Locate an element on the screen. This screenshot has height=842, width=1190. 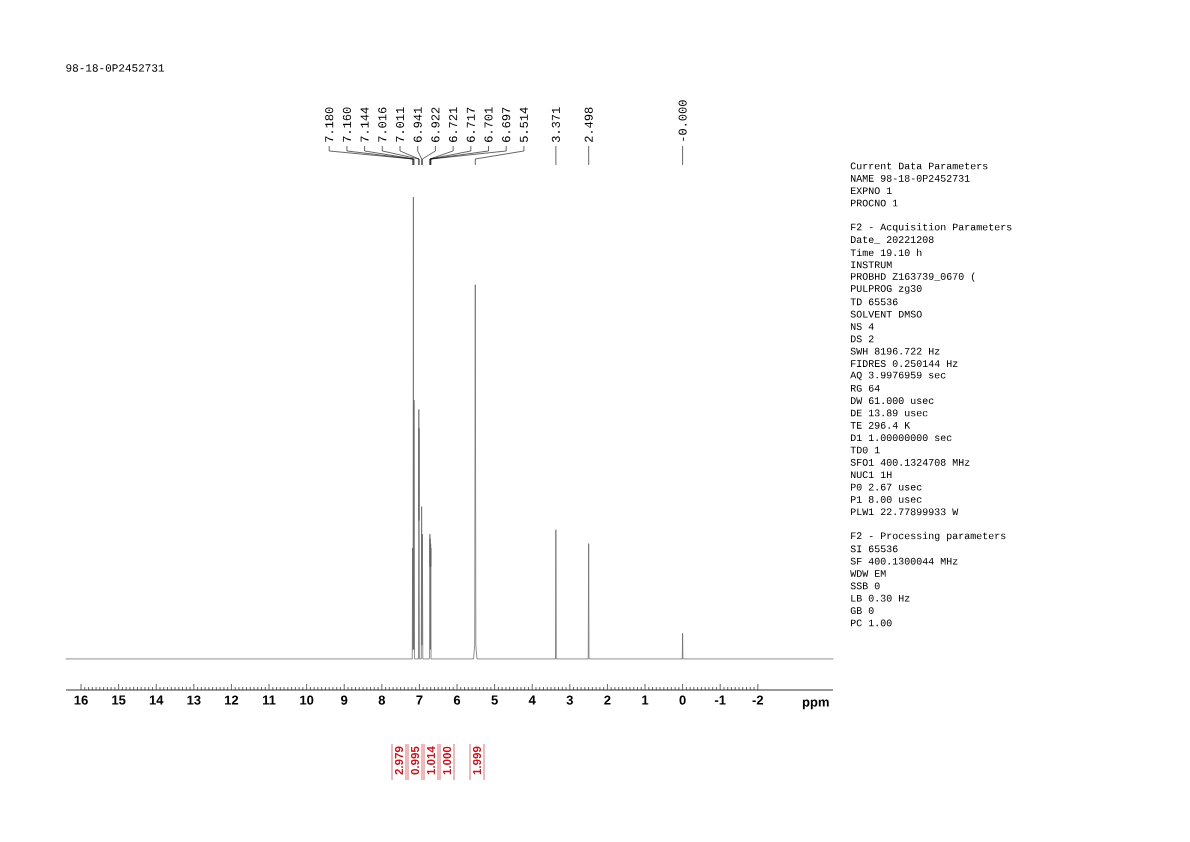
text: Current Data Parameters is located at coordinates (919, 166).